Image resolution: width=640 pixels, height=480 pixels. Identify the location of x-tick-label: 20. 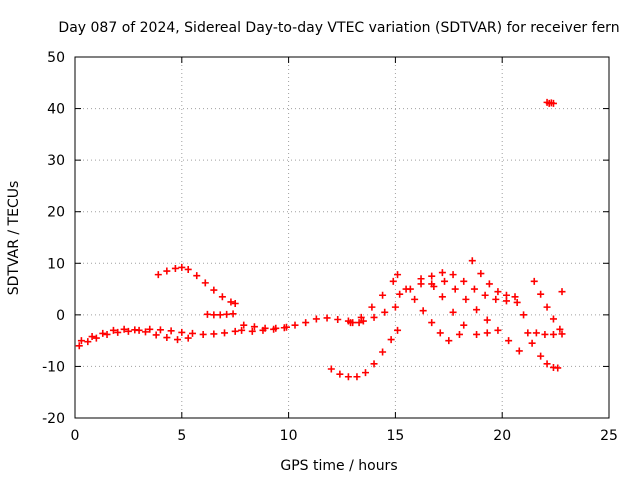
(502, 436).